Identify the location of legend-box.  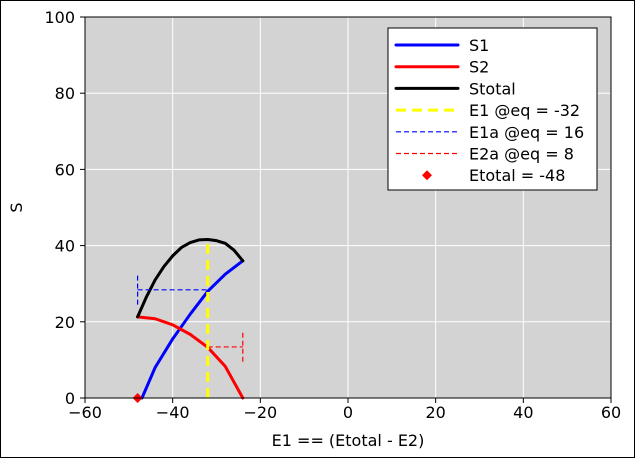
(492, 109).